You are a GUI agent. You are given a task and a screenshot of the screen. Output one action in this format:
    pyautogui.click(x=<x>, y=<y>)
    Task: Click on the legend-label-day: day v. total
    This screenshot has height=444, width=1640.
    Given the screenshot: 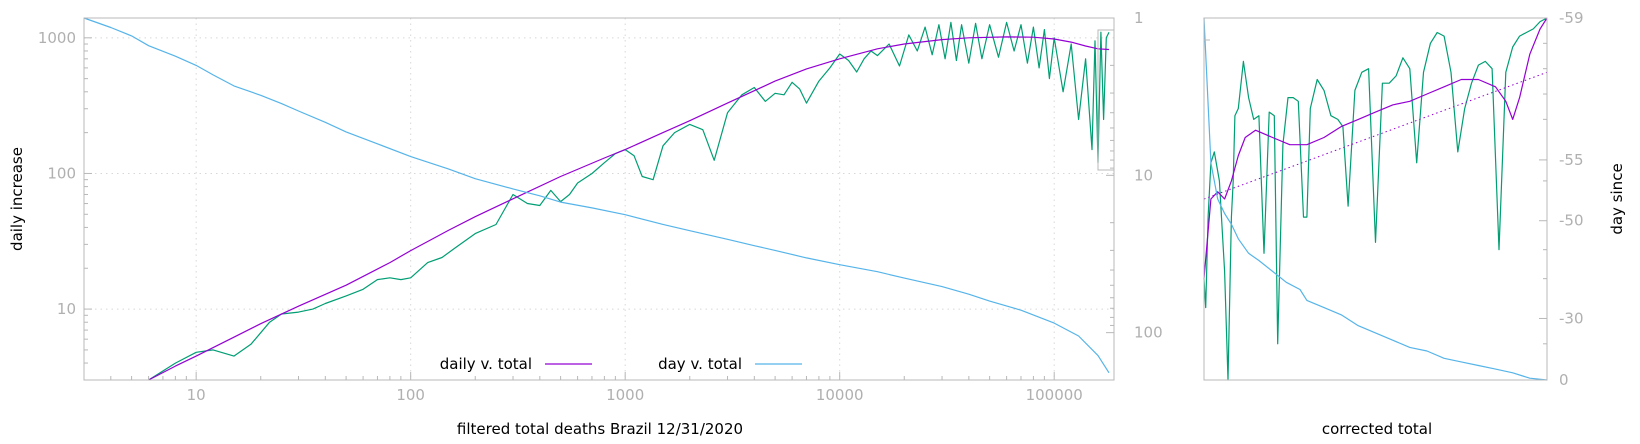 What is the action you would take?
    pyautogui.click(x=700, y=364)
    